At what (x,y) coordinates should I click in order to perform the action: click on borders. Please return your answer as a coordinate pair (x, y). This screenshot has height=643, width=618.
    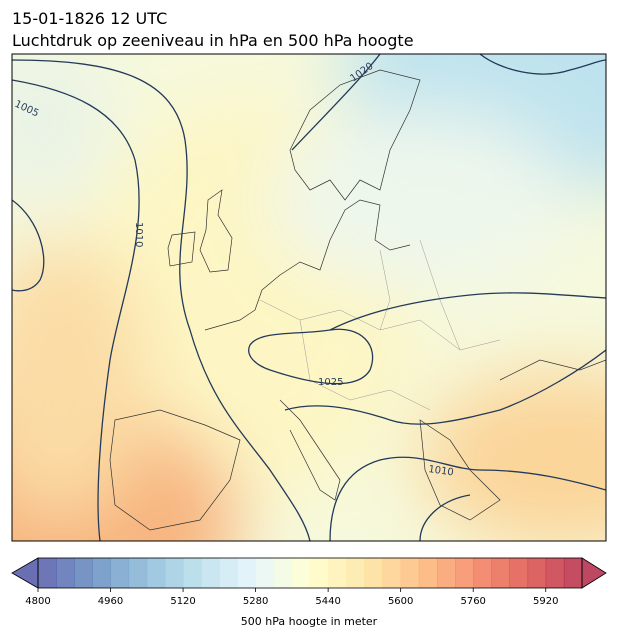
    Looking at the image, I should click on (380, 325).